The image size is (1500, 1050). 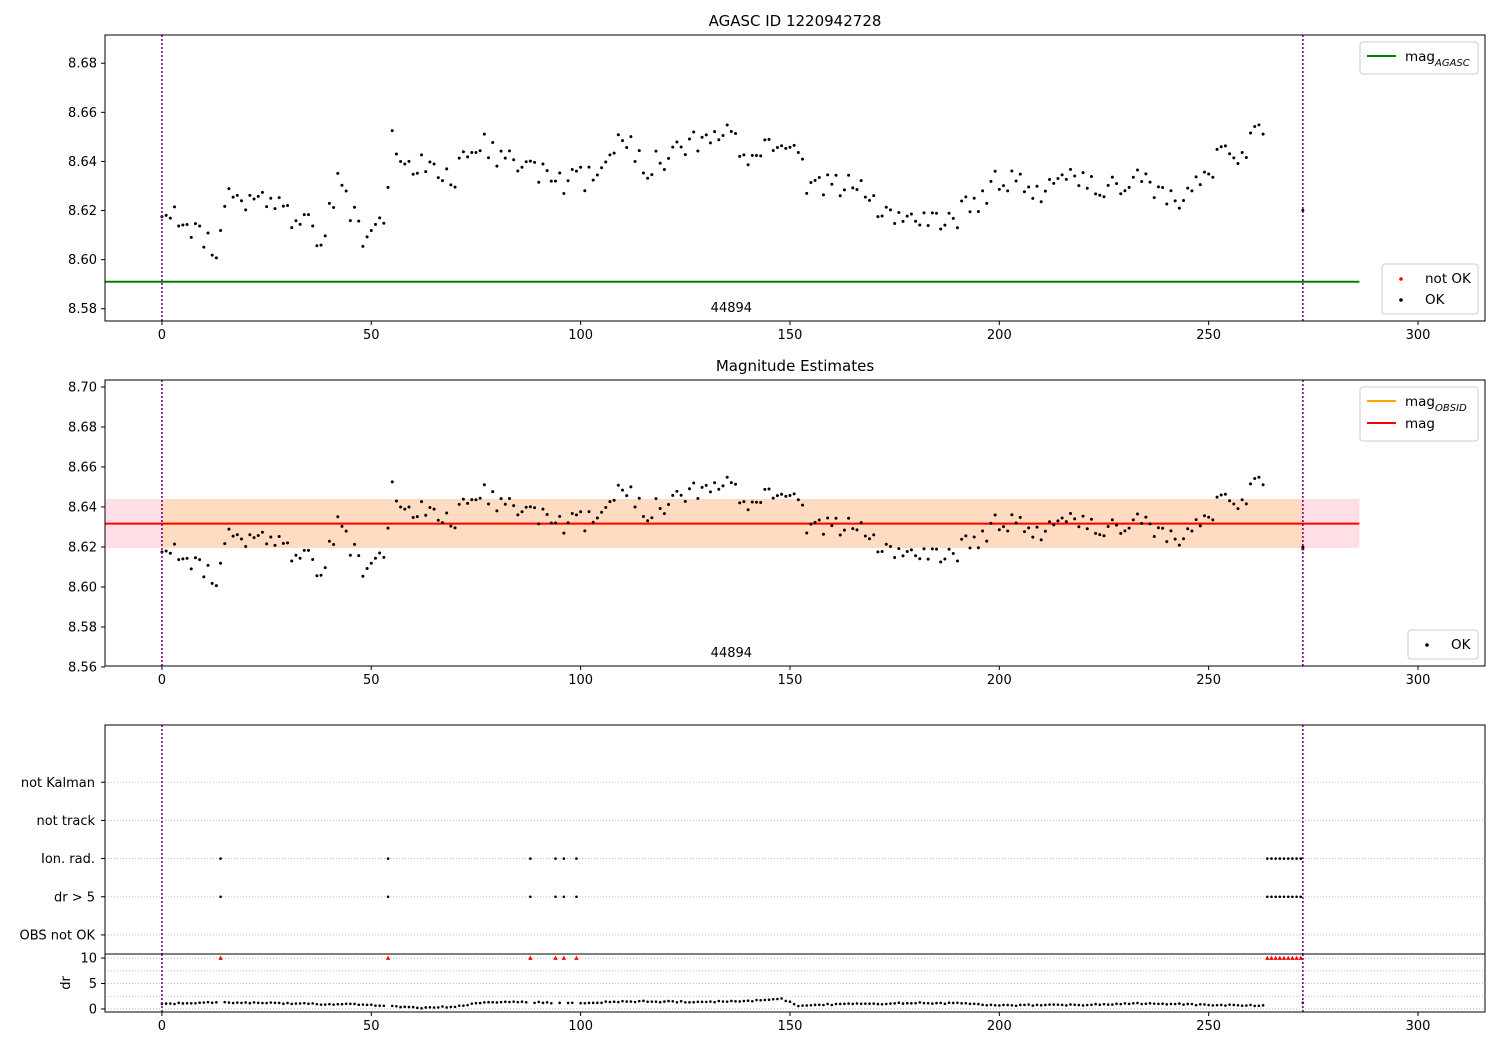 I want to click on dr-ytick-label: 10, so click(x=88, y=959).